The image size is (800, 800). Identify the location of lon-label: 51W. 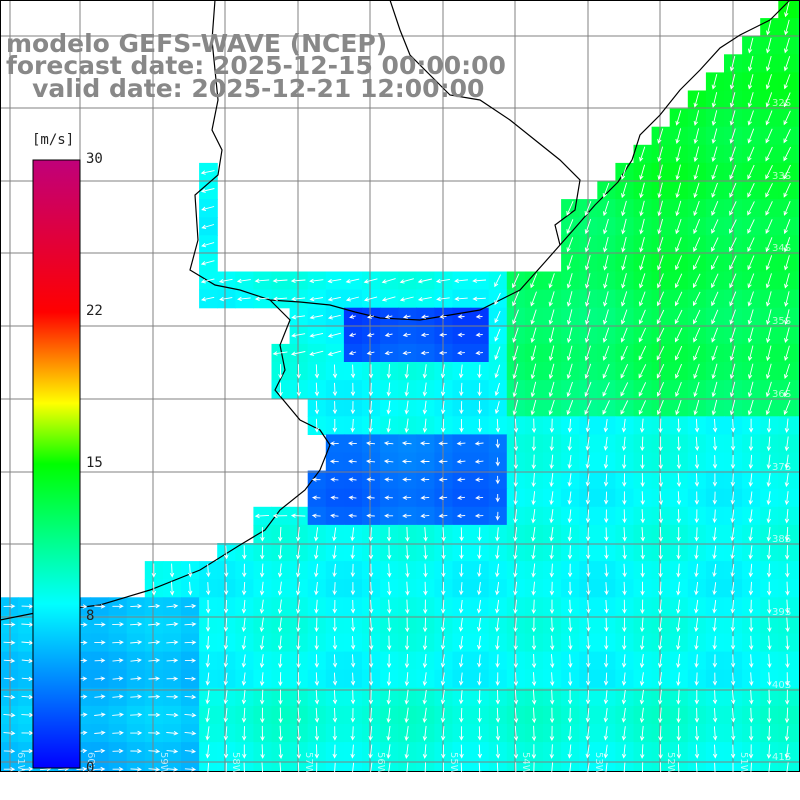
(743, 763).